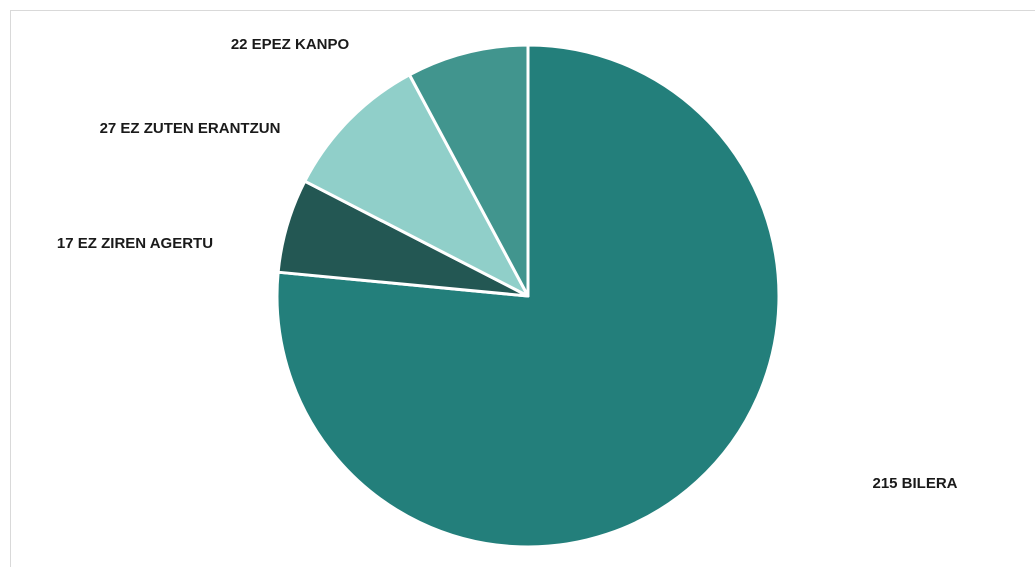  I want to click on data-label: 22 EPEZ KANPO, so click(290, 44).